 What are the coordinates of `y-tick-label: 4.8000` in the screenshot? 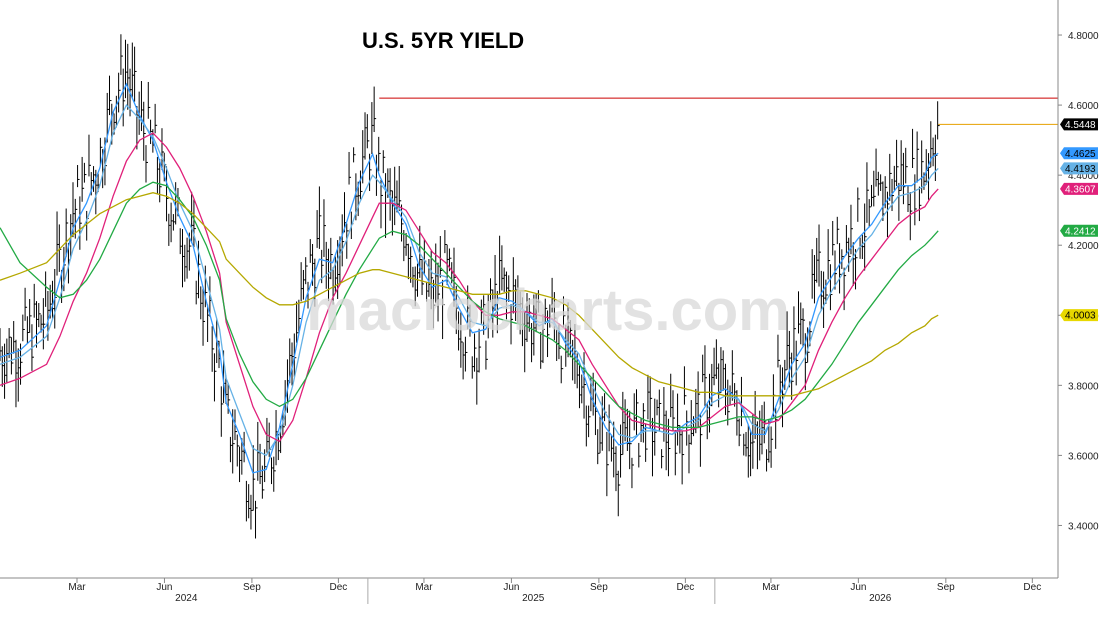 It's located at (1083, 36).